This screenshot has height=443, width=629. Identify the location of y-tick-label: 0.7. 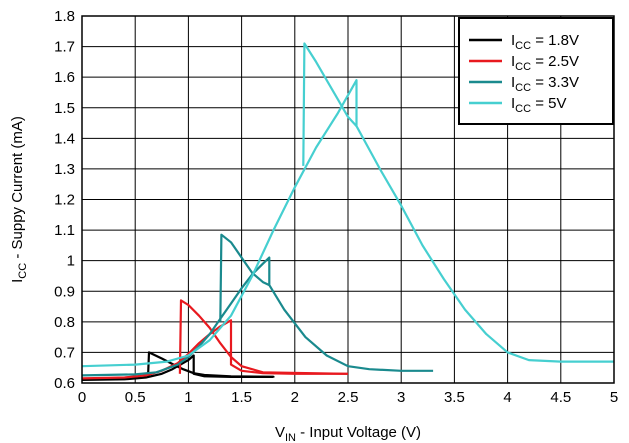
(64, 352).